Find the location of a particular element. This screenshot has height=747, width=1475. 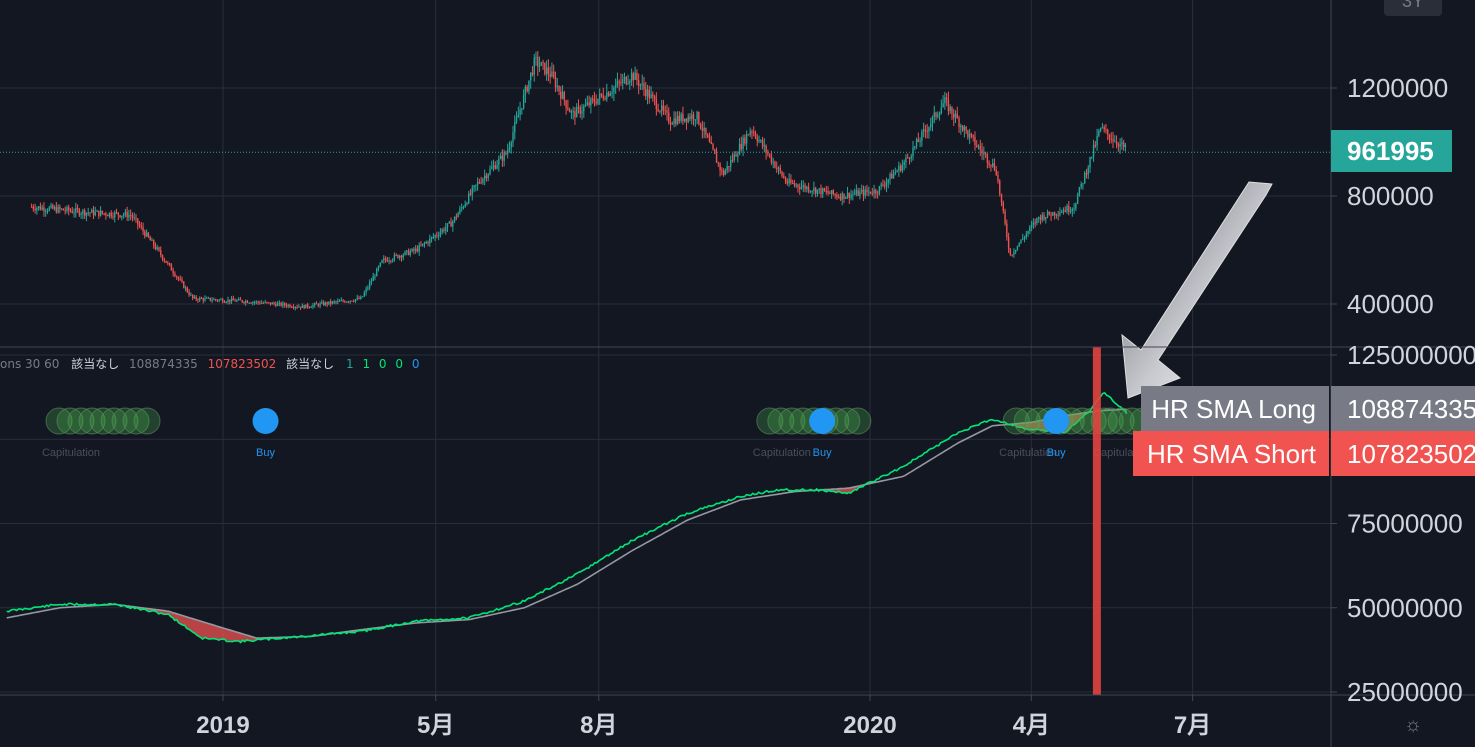

indicator-axis: 125000000 75000000 50000000 25000000 is located at coordinates (1403, 523).